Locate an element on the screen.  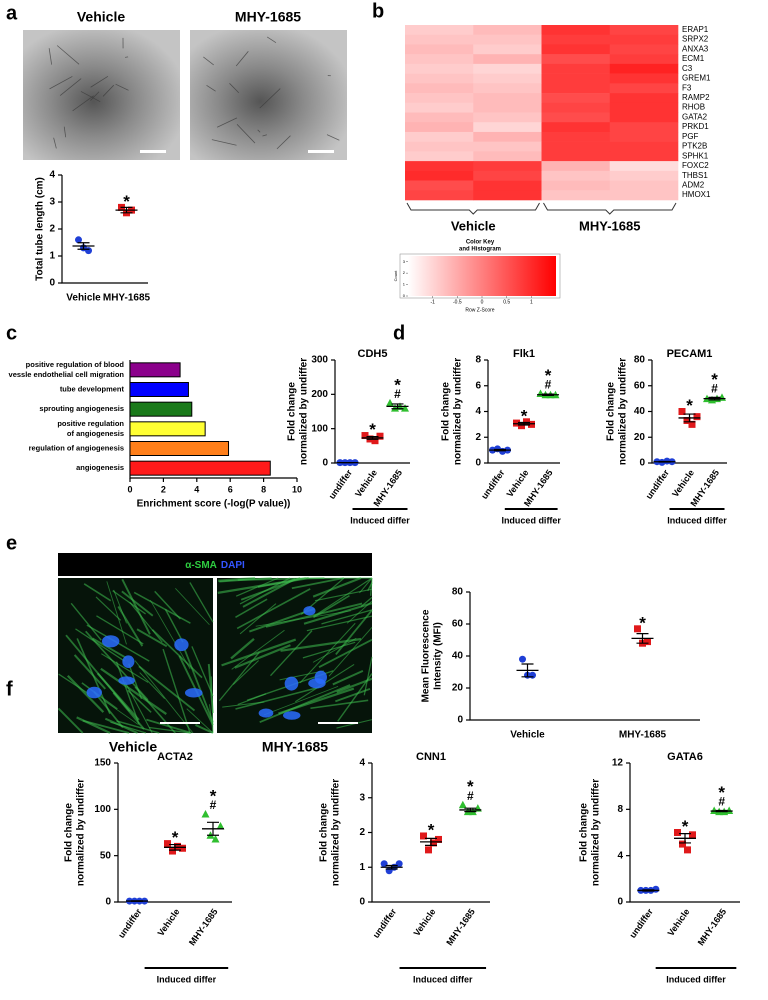
chart-title: CDH5 is located at coordinates (373, 354).